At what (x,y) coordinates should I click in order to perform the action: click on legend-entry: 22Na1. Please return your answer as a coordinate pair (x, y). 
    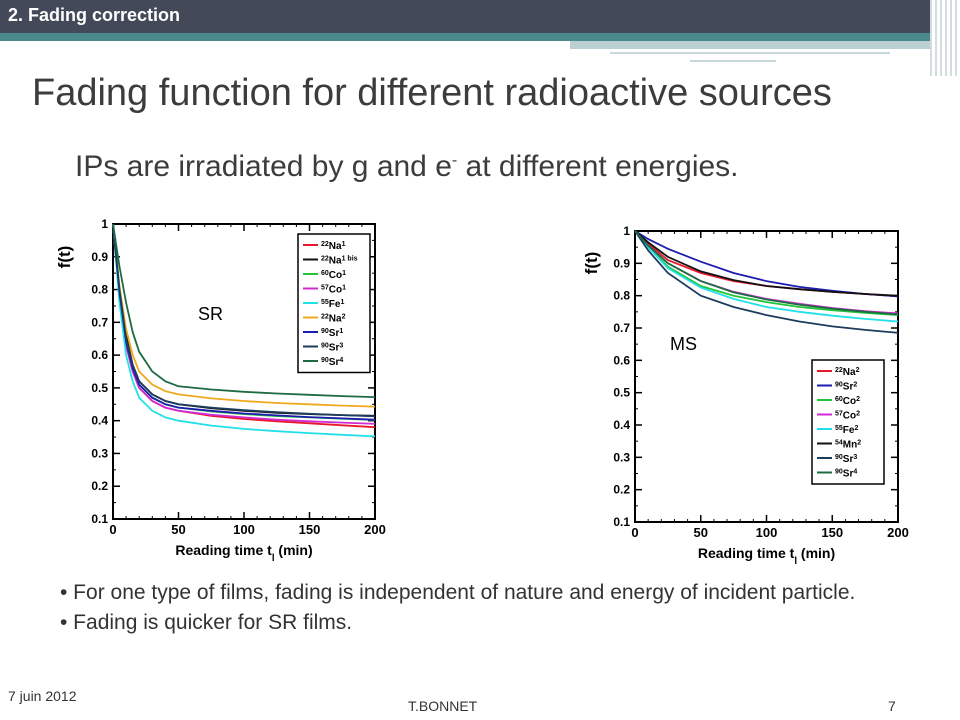
    Looking at the image, I should click on (333, 247).